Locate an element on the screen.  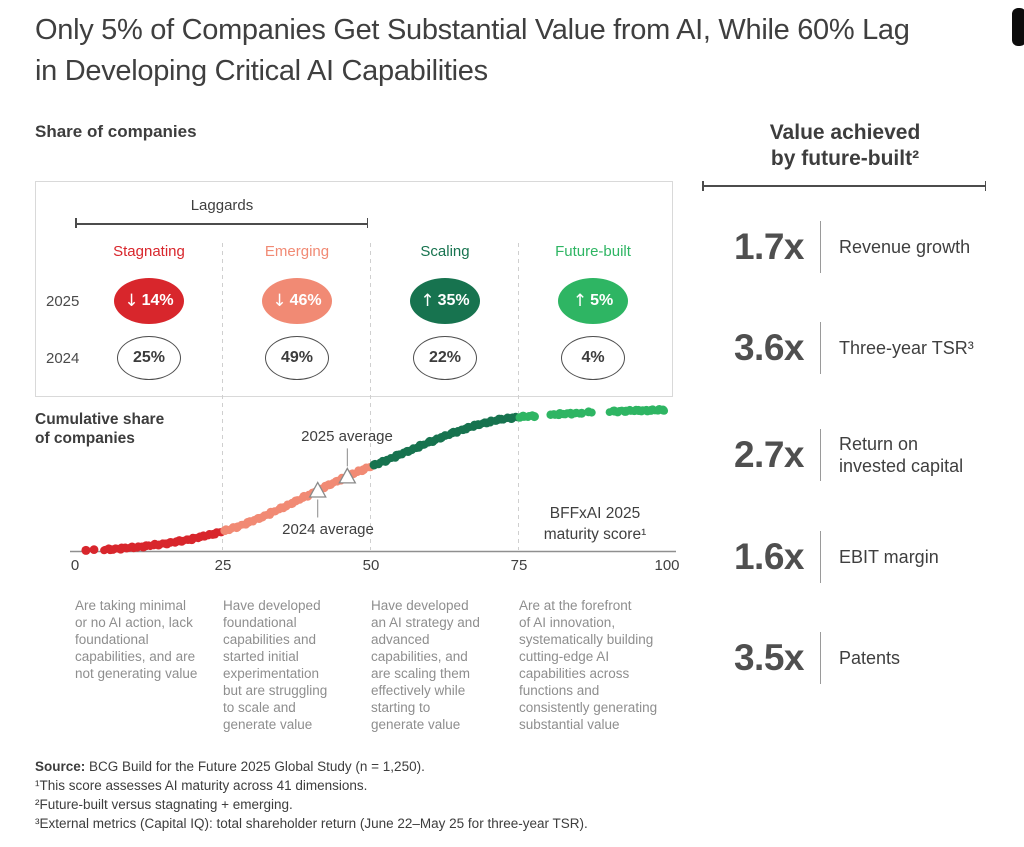
oval-2025-emerging: ↓ 46% is located at coordinates (297, 301).